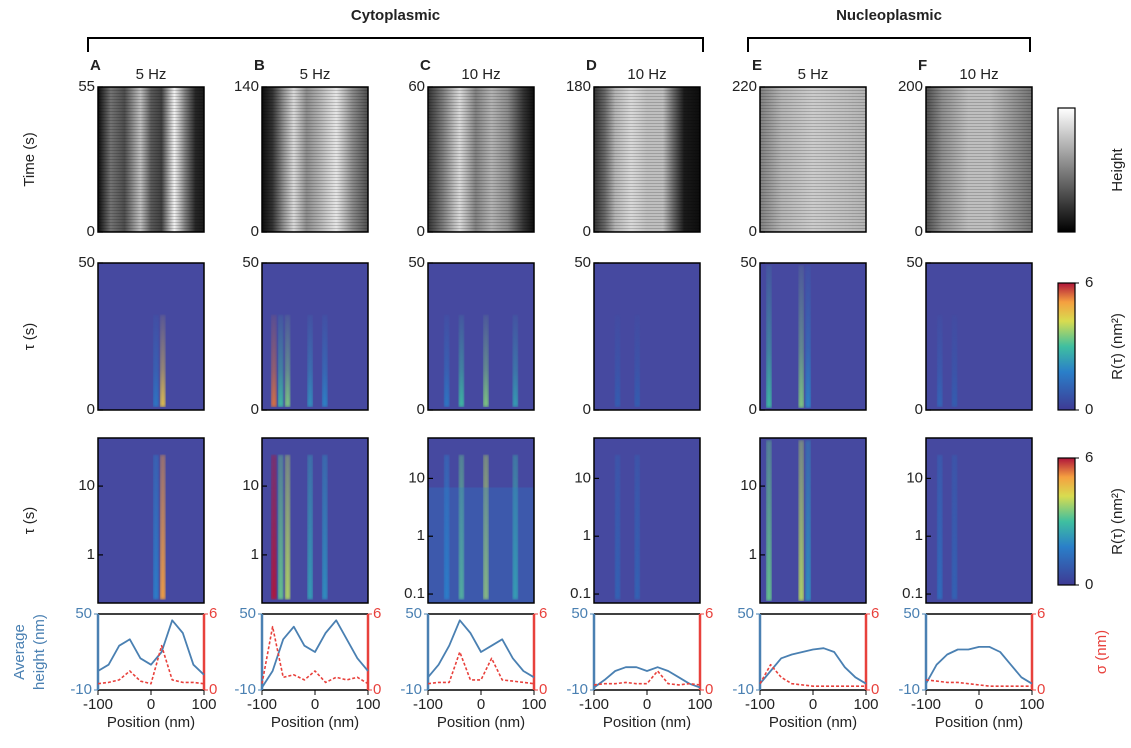 Image resolution: width=1131 pixels, height=748 pixels. Describe the element at coordinates (86, 86) in the screenshot. I see `y-tick-label: 55` at that location.